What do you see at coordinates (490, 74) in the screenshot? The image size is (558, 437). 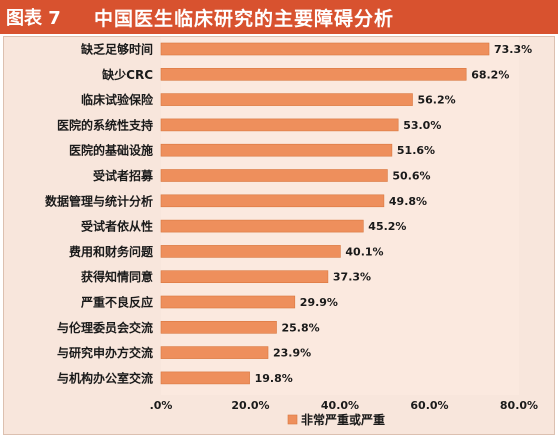 I see `data-label: 68.2%` at bounding box center [490, 74].